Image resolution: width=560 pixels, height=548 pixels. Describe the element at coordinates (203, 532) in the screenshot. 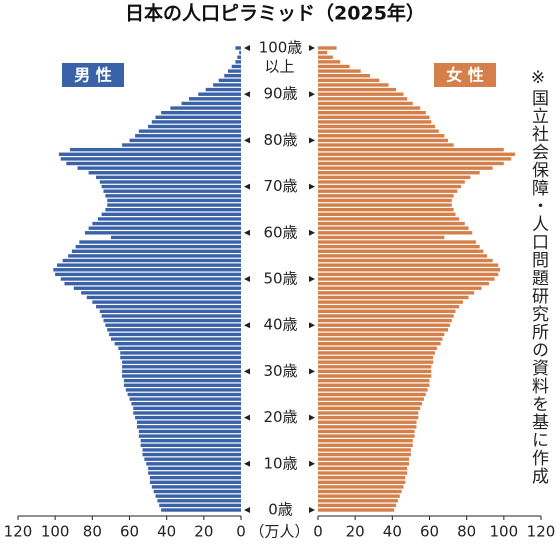

I see `x-tick-label: 20` at that location.